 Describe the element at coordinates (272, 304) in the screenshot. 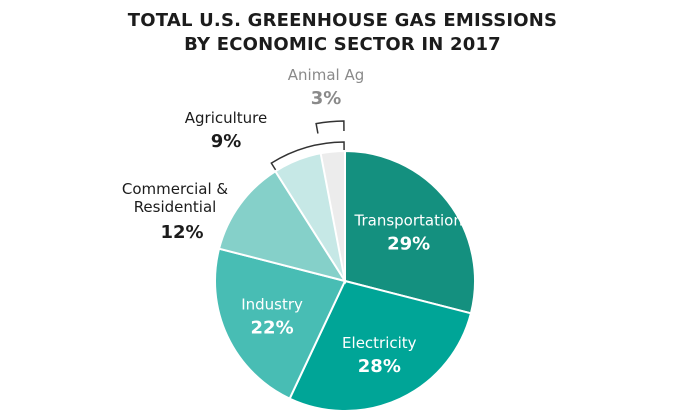

I see `slice-label-industry: Industry` at that location.